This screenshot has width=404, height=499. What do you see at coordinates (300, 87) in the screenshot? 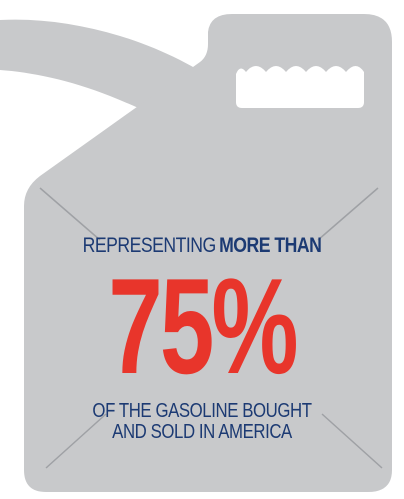
I see `can-handle-opening` at bounding box center [300, 87].